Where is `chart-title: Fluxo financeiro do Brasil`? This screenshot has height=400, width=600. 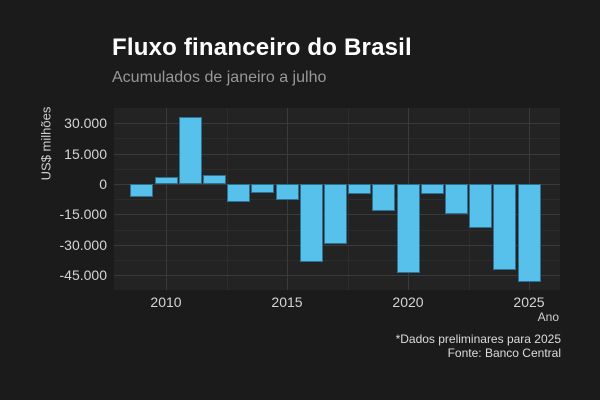 chart-title: Fluxo financeiro do Brasil is located at coordinates (262, 47).